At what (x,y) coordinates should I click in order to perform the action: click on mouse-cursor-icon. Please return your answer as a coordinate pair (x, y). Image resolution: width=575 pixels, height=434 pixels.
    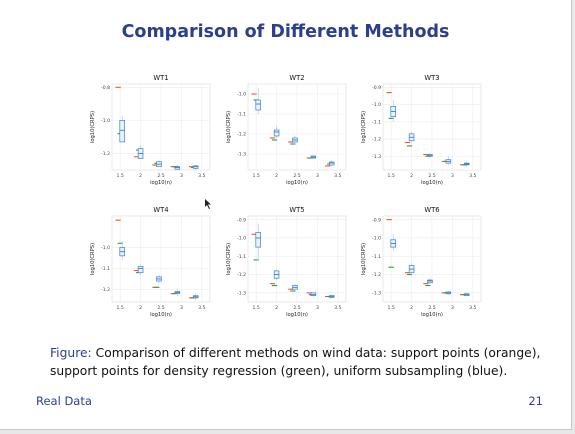
    Looking at the image, I should click on (209, 203).